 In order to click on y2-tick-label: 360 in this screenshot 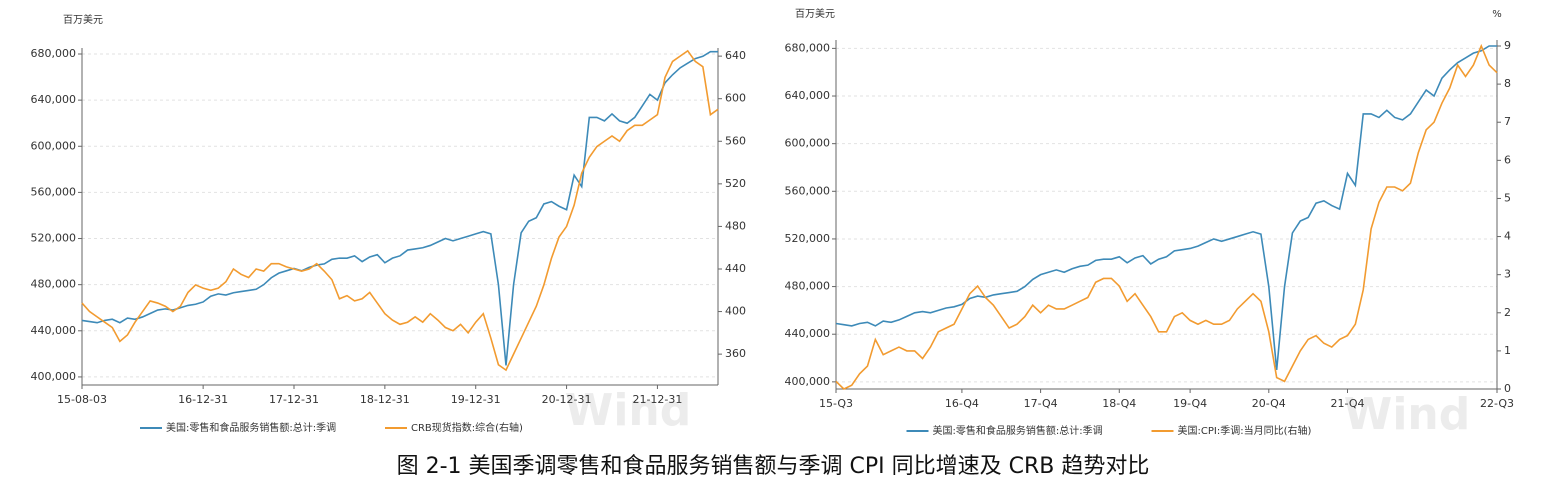, I will do `click(735, 353)`.